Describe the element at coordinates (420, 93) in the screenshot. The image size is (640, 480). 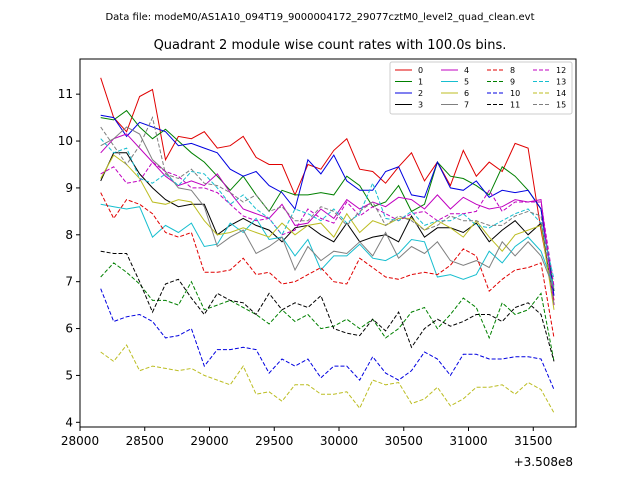
I see `legend-label-2: 2` at that location.